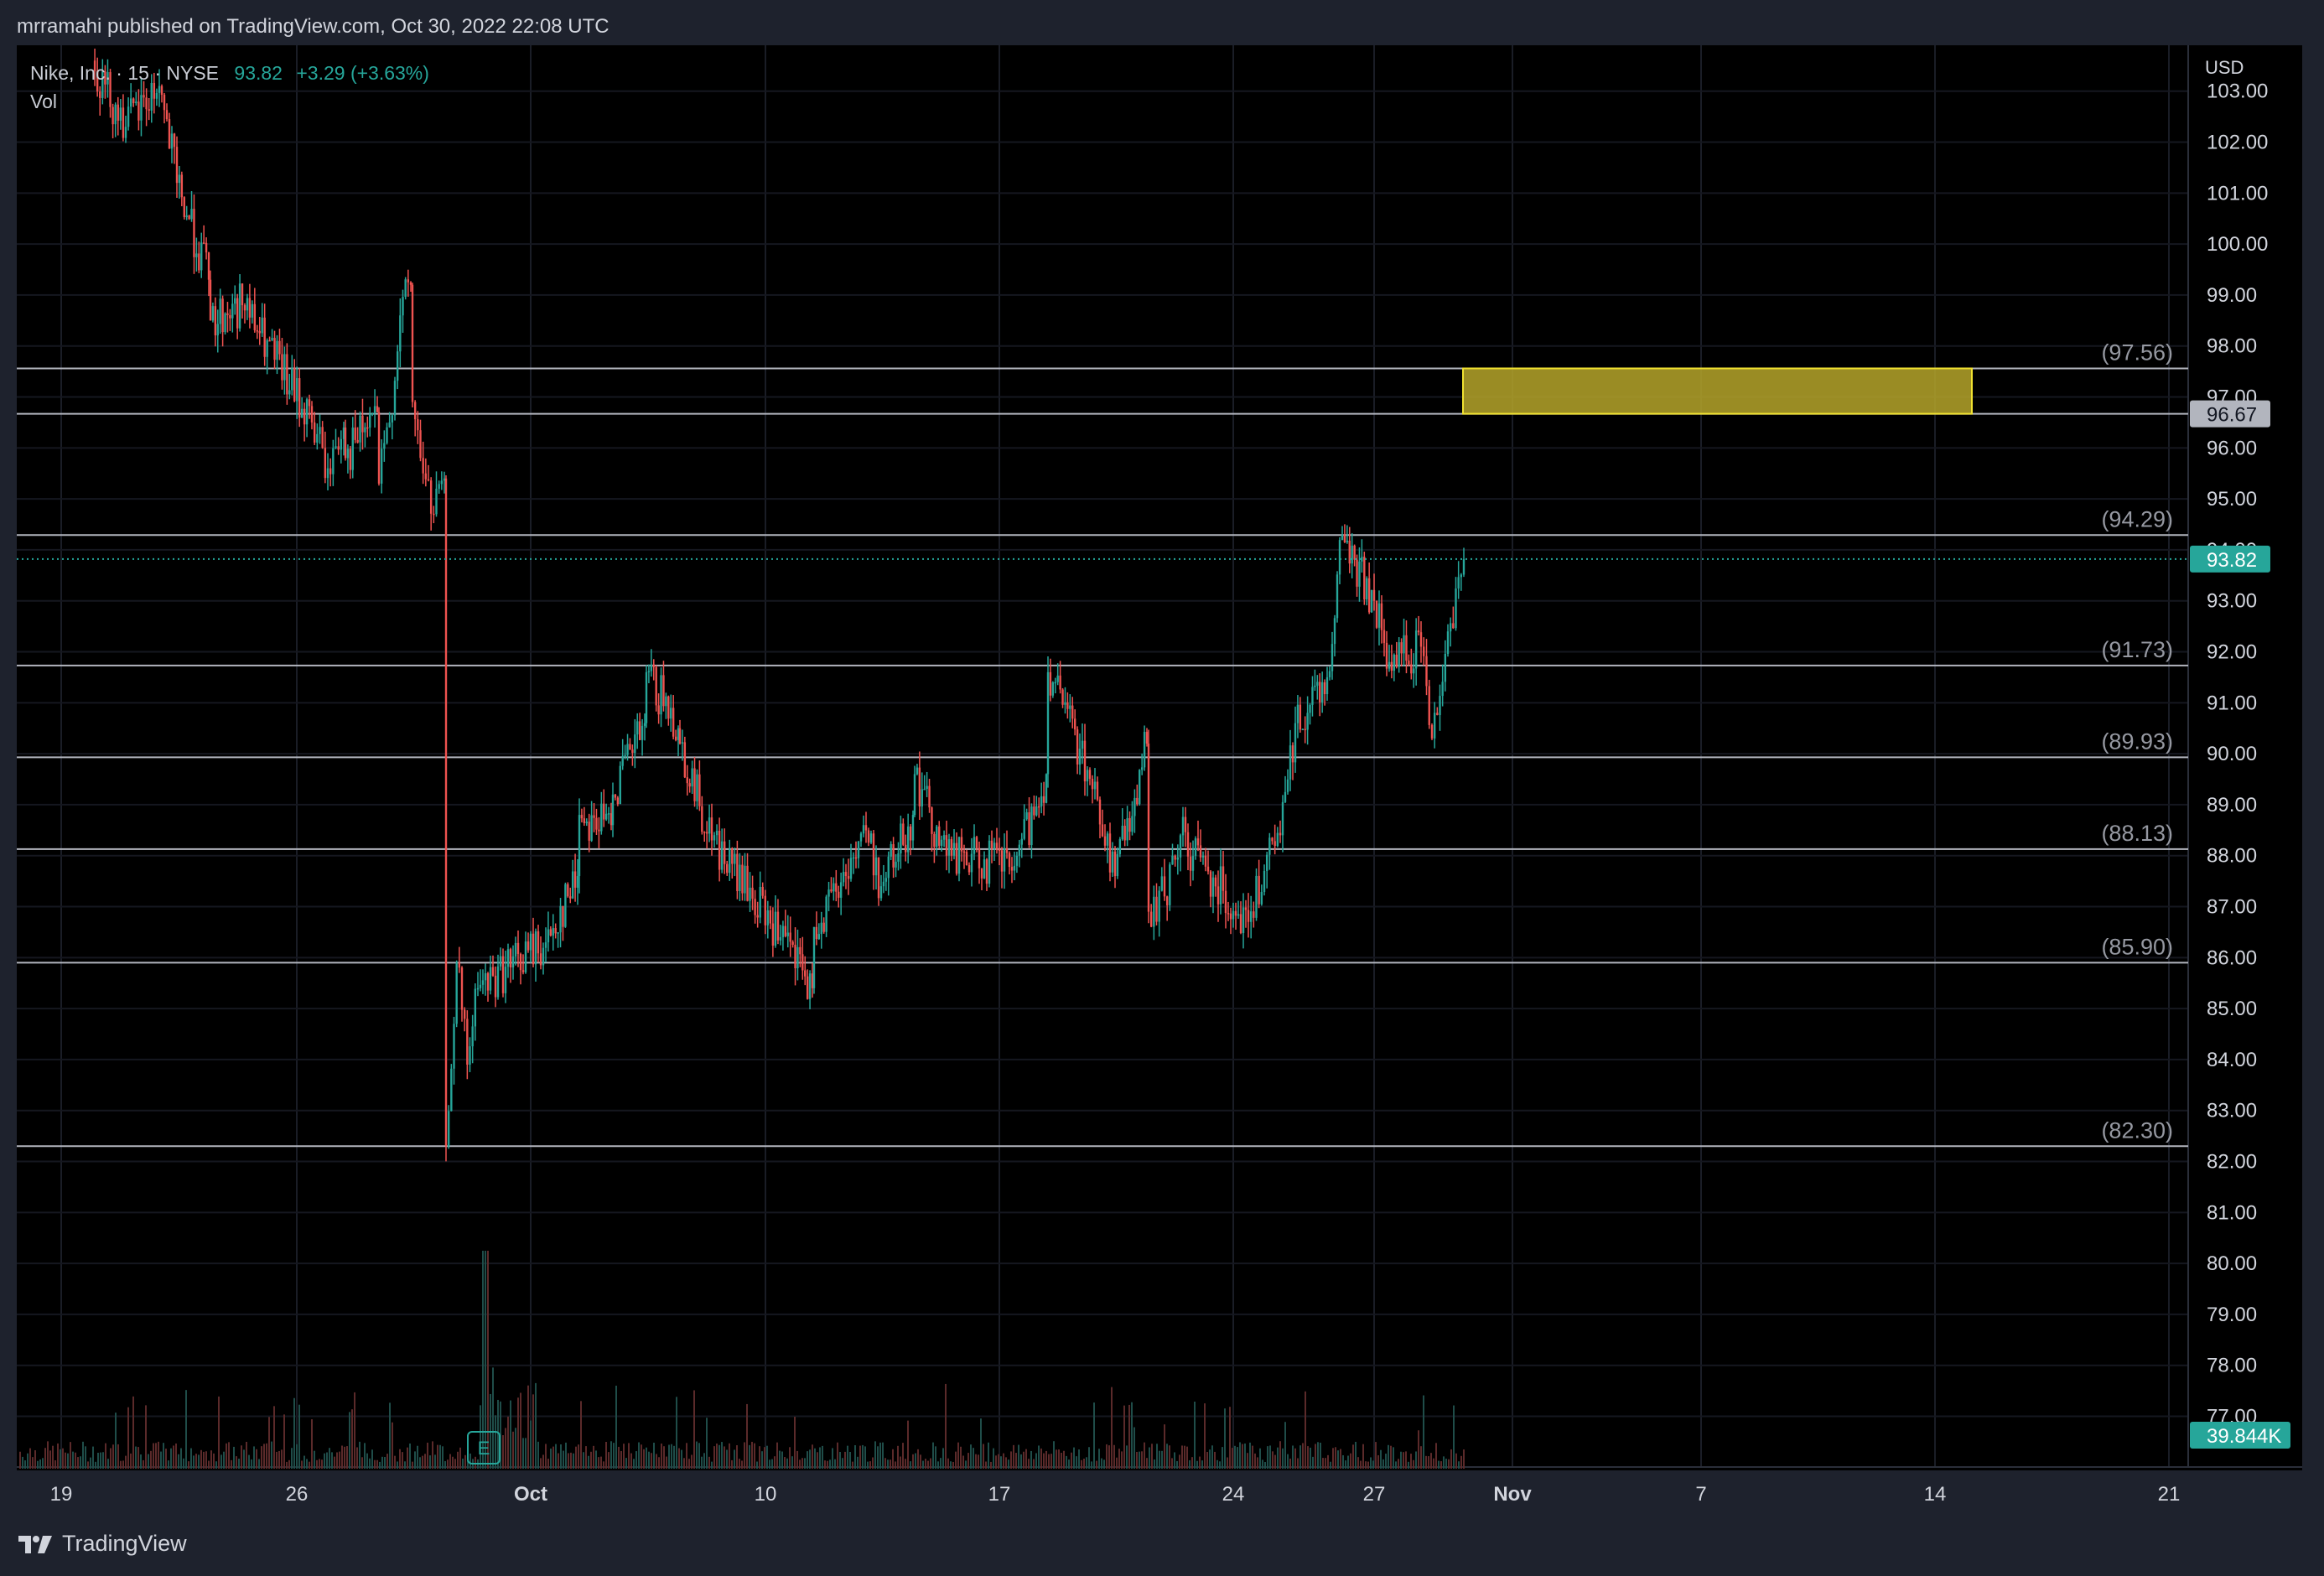 The height and width of the screenshot is (1576, 2324). I want to click on symbol-interval: 15, so click(138, 73).